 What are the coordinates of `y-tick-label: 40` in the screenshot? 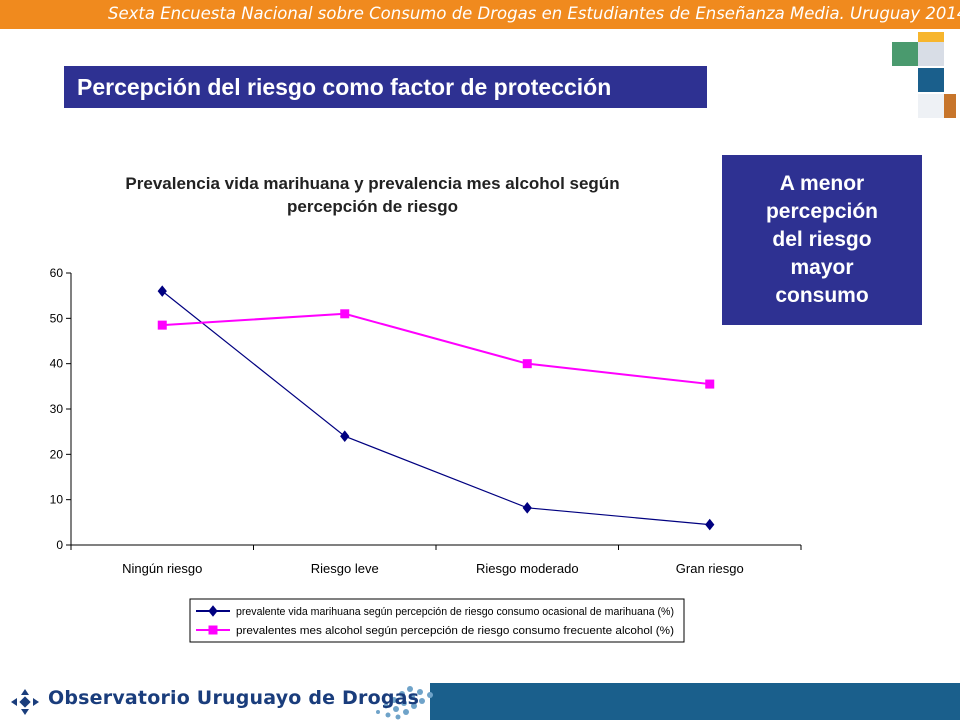 It's located at (57, 364).